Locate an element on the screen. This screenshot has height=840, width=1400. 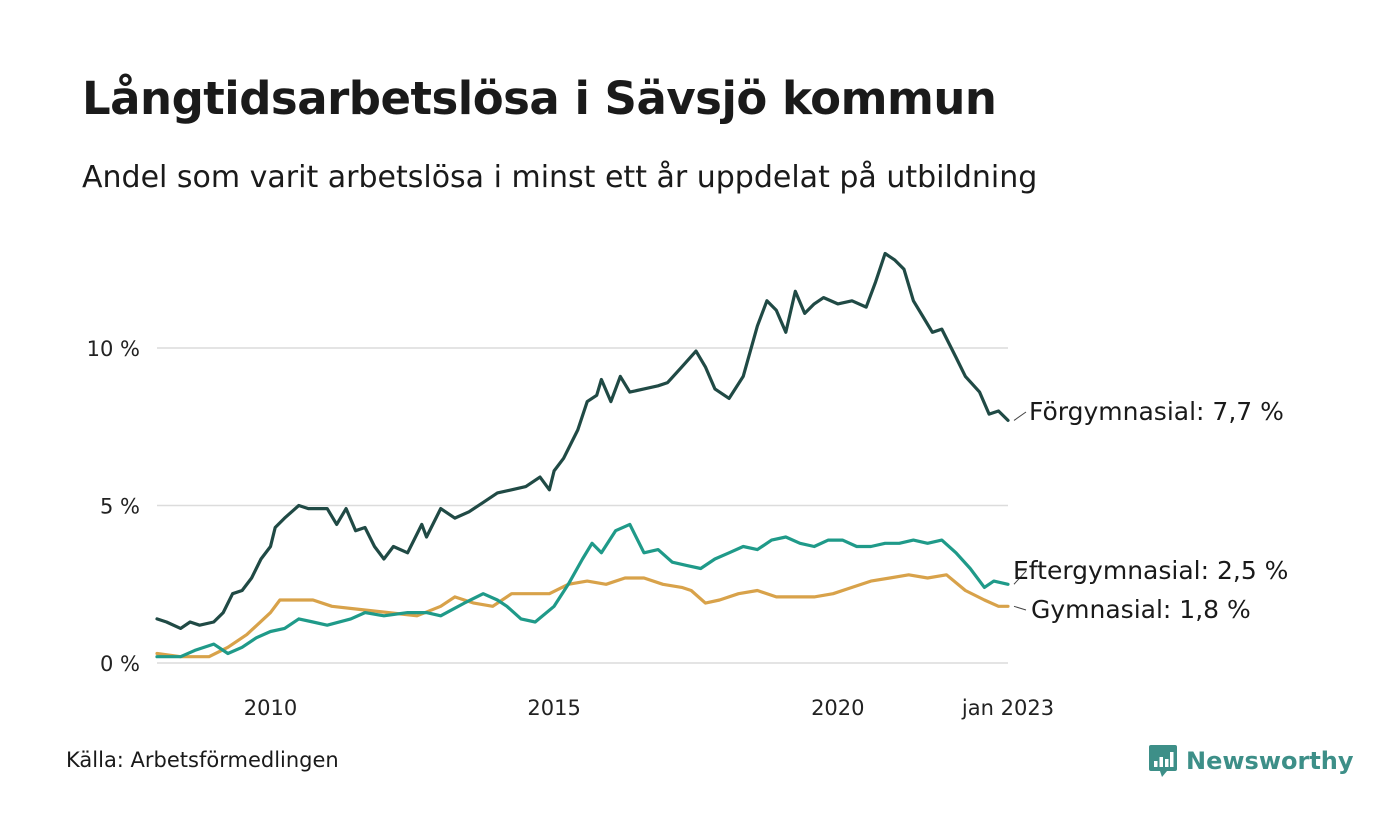
brand-name: Newsworthy is located at coordinates (1270, 761).